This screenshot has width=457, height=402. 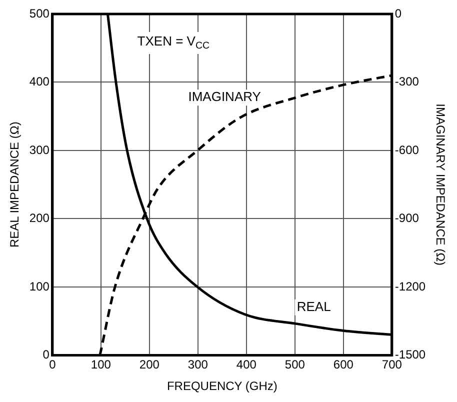 I want to click on x-tick-label: 600, so click(x=343, y=365).